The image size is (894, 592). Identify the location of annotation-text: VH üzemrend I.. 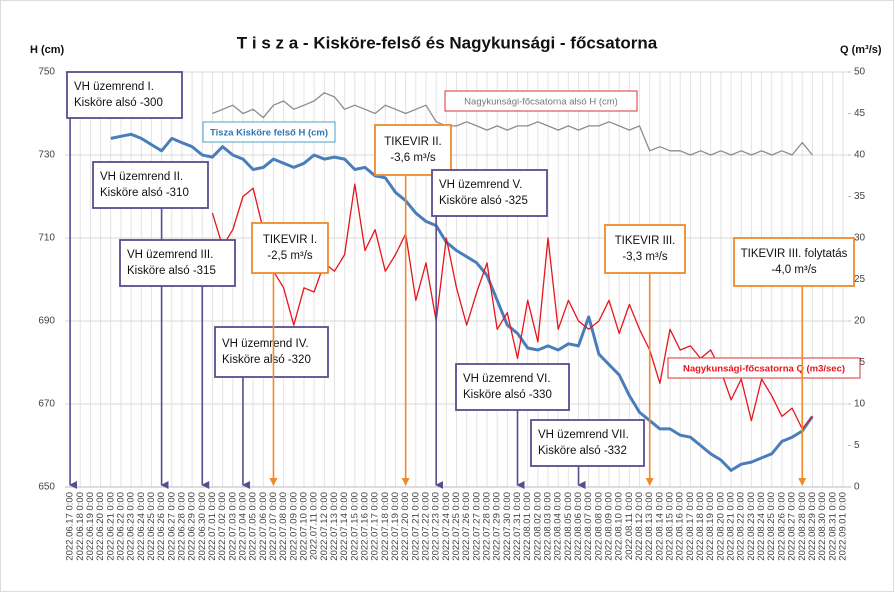
(114, 87).